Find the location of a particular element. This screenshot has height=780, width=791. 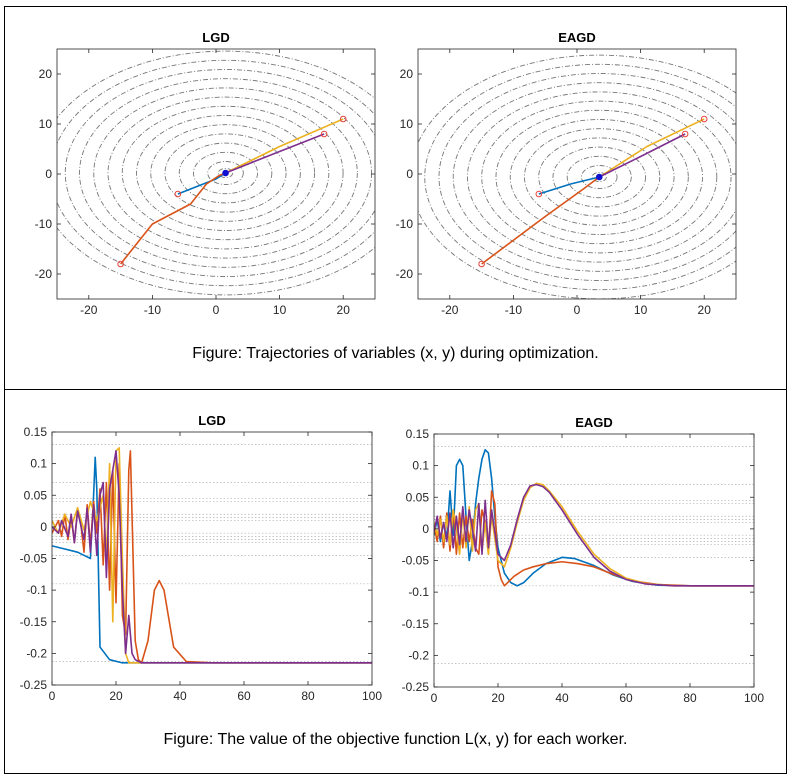

y-tick-label: -0.1 is located at coordinates (36, 590).